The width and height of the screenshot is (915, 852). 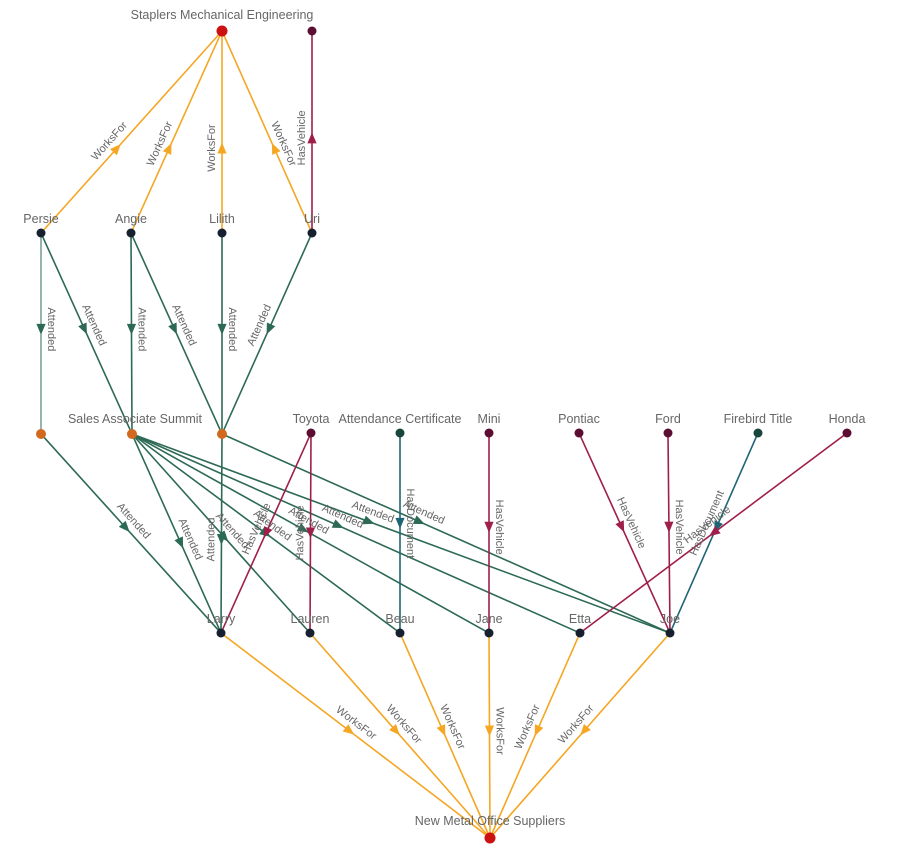 What do you see at coordinates (579, 433) in the screenshot?
I see `graph-node-pontiac` at bounding box center [579, 433].